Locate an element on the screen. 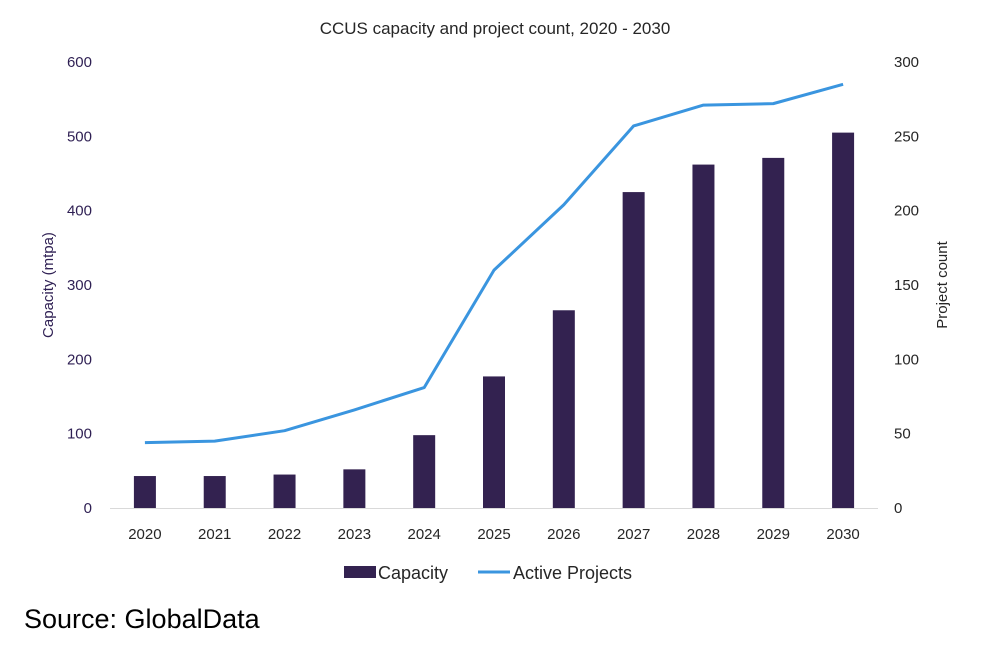 This screenshot has height=662, width=990. right-tick-label: 200 is located at coordinates (906, 211).